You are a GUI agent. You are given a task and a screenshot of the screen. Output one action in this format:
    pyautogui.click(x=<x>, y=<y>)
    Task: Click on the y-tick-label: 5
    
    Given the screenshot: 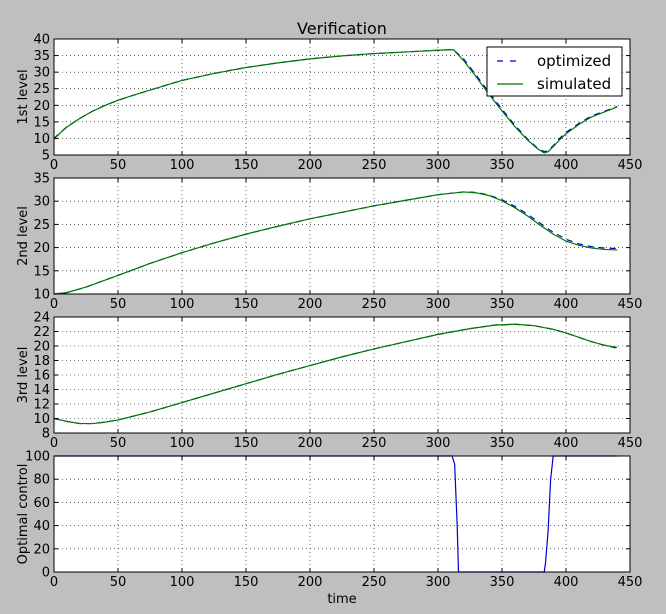 What is the action you would take?
    pyautogui.click(x=46, y=156)
    